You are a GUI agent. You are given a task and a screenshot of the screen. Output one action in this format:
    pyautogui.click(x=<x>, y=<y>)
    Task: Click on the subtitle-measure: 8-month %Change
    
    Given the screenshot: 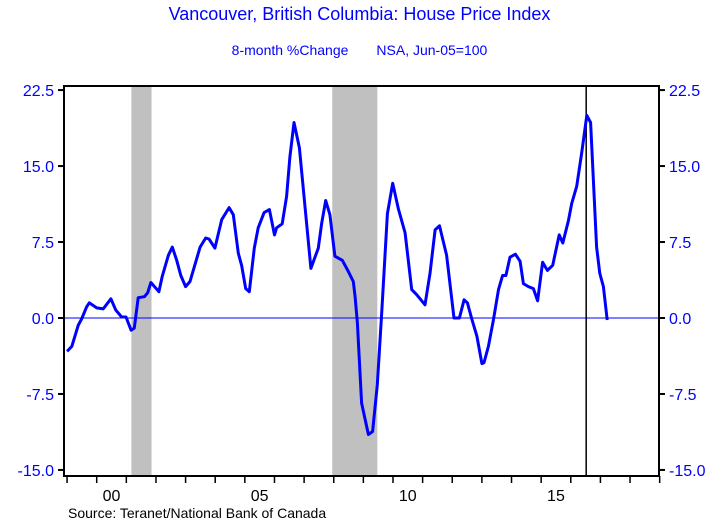 What is the action you would take?
    pyautogui.click(x=290, y=50)
    